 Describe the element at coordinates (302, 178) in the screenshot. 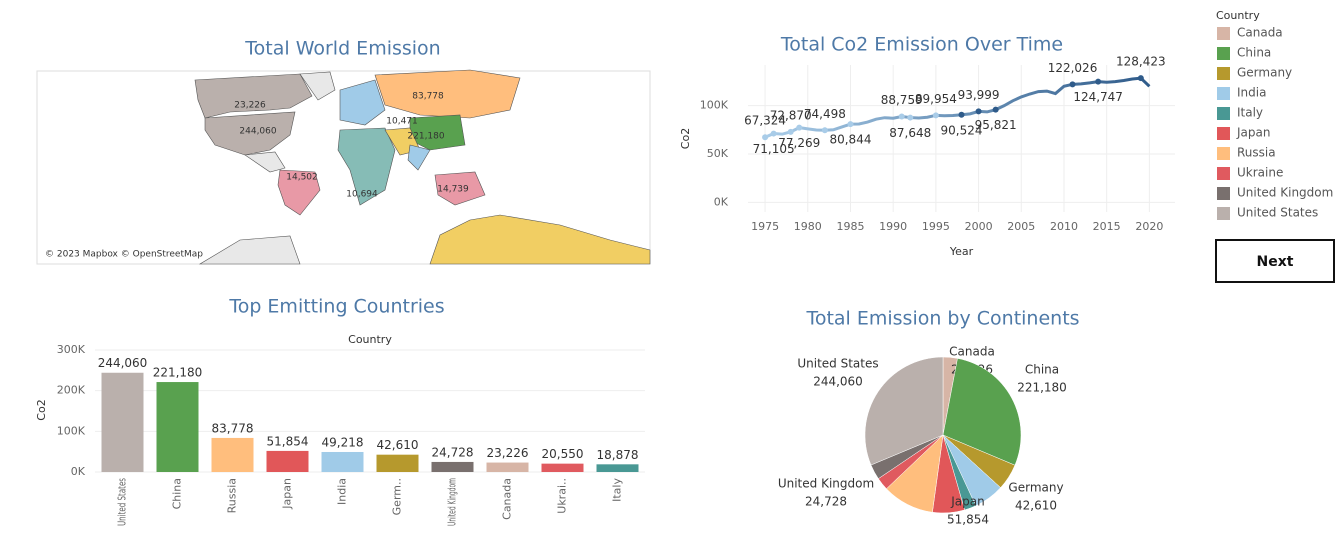

I see `map-value-label: 14,502` at that location.